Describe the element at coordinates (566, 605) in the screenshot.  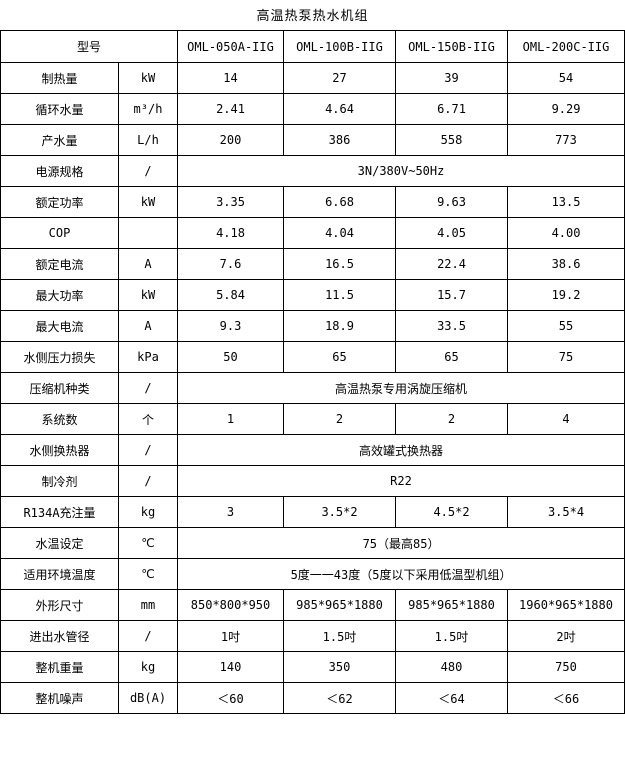
I see `row-value: 1960*965*1880` at that location.